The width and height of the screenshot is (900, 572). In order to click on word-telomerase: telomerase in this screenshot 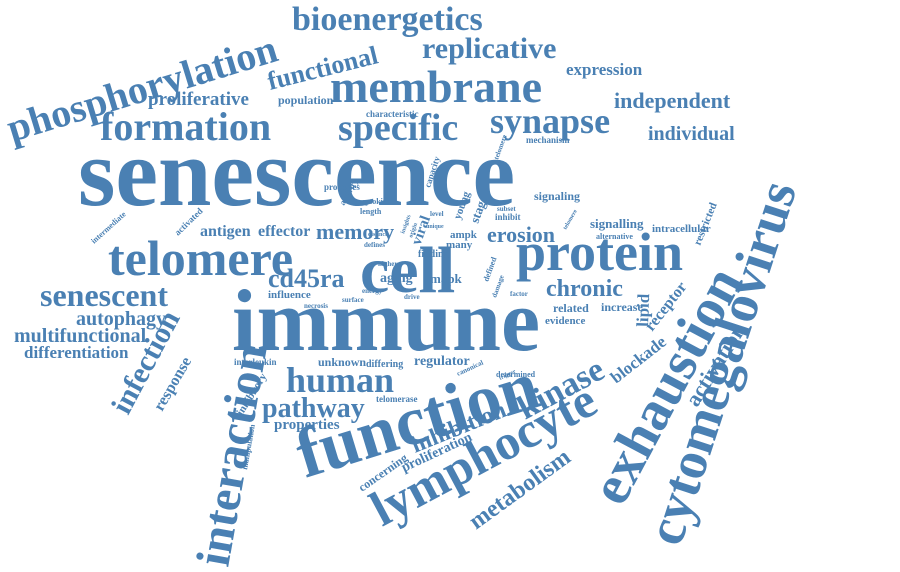, I will do `click(396, 399)`.